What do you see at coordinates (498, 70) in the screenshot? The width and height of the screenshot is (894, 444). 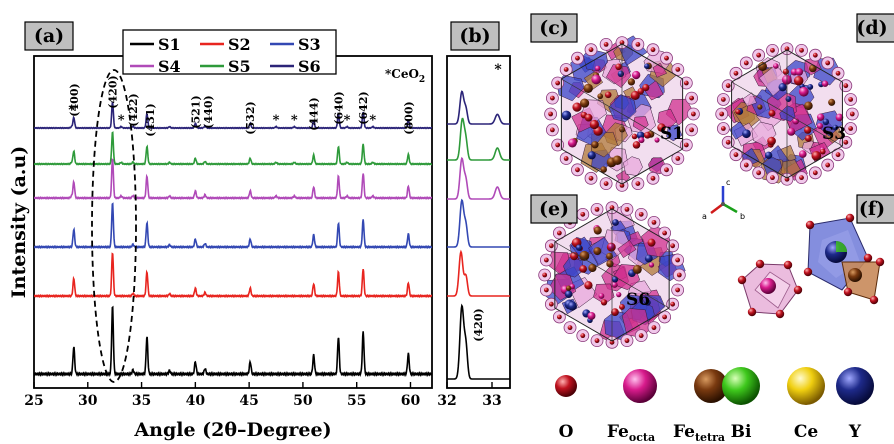 I see `ceo2-star-b: *` at bounding box center [498, 70].